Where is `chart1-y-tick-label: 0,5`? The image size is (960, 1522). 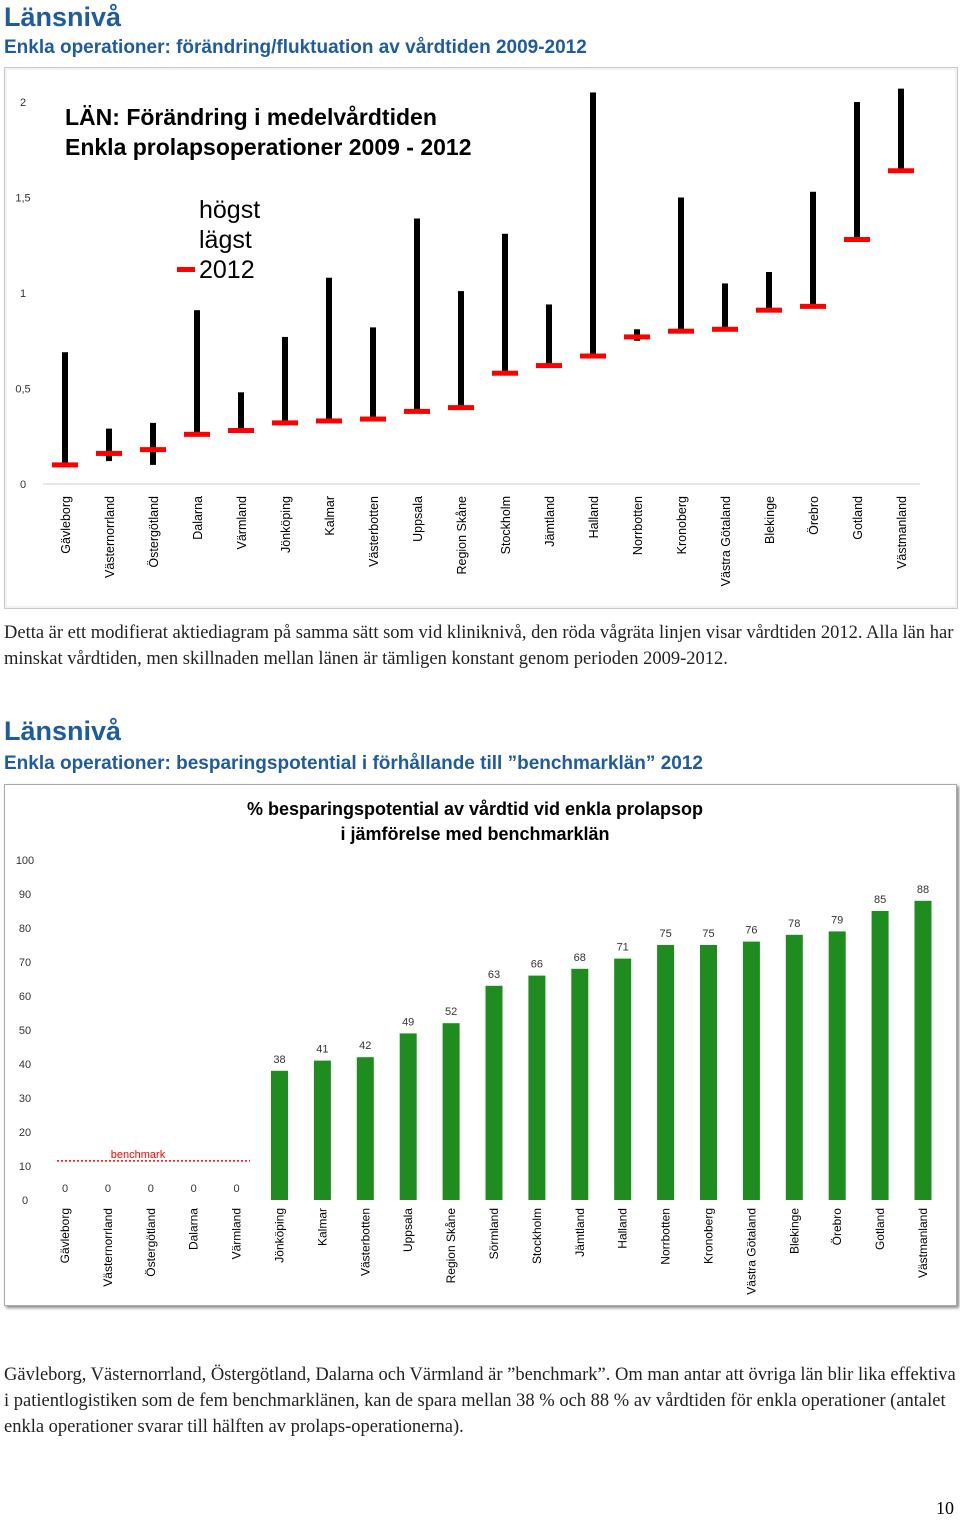
chart1-y-tick-label: 0,5 is located at coordinates (22, 390).